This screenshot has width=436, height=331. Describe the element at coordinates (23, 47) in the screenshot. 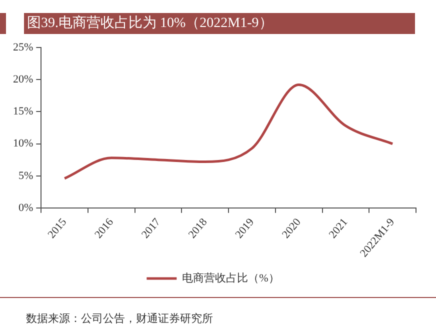

I see `y-tick-label: 25%` at that location.